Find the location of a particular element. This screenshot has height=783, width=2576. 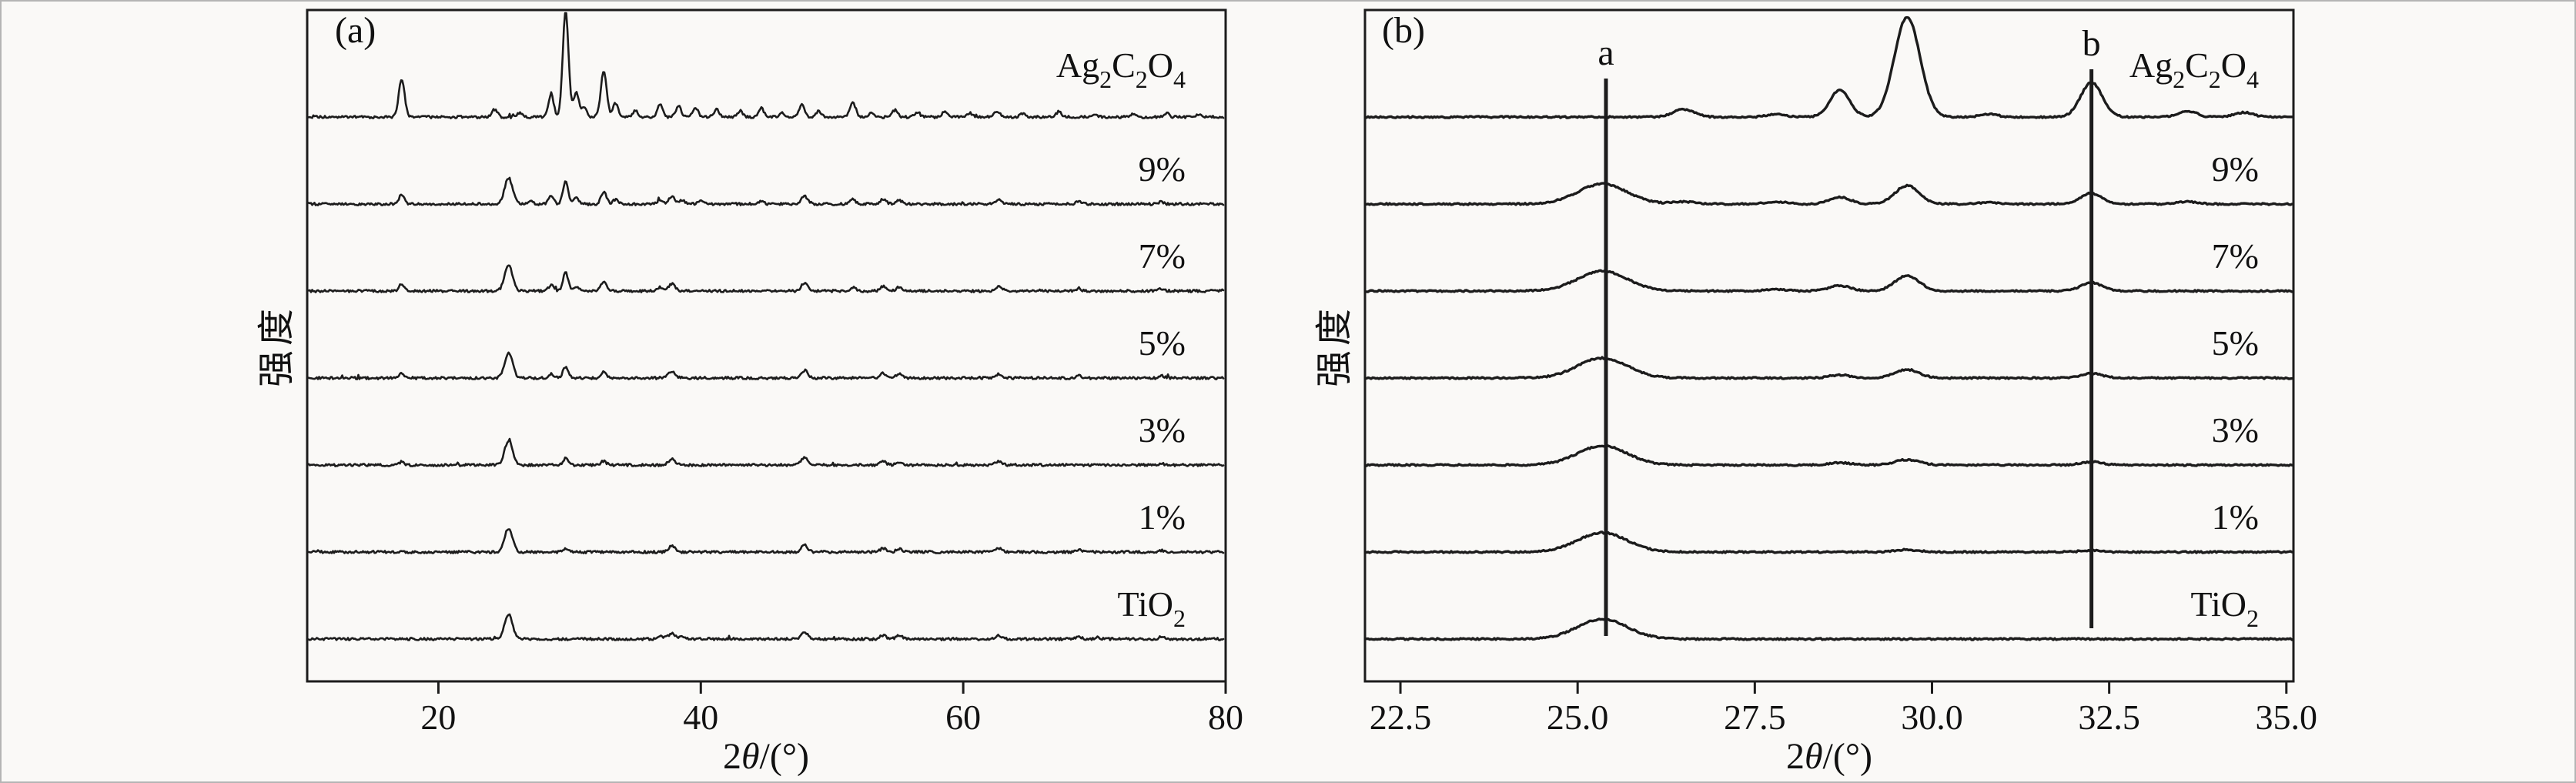

xlabel-a-prefix: 2 is located at coordinates (731, 756).